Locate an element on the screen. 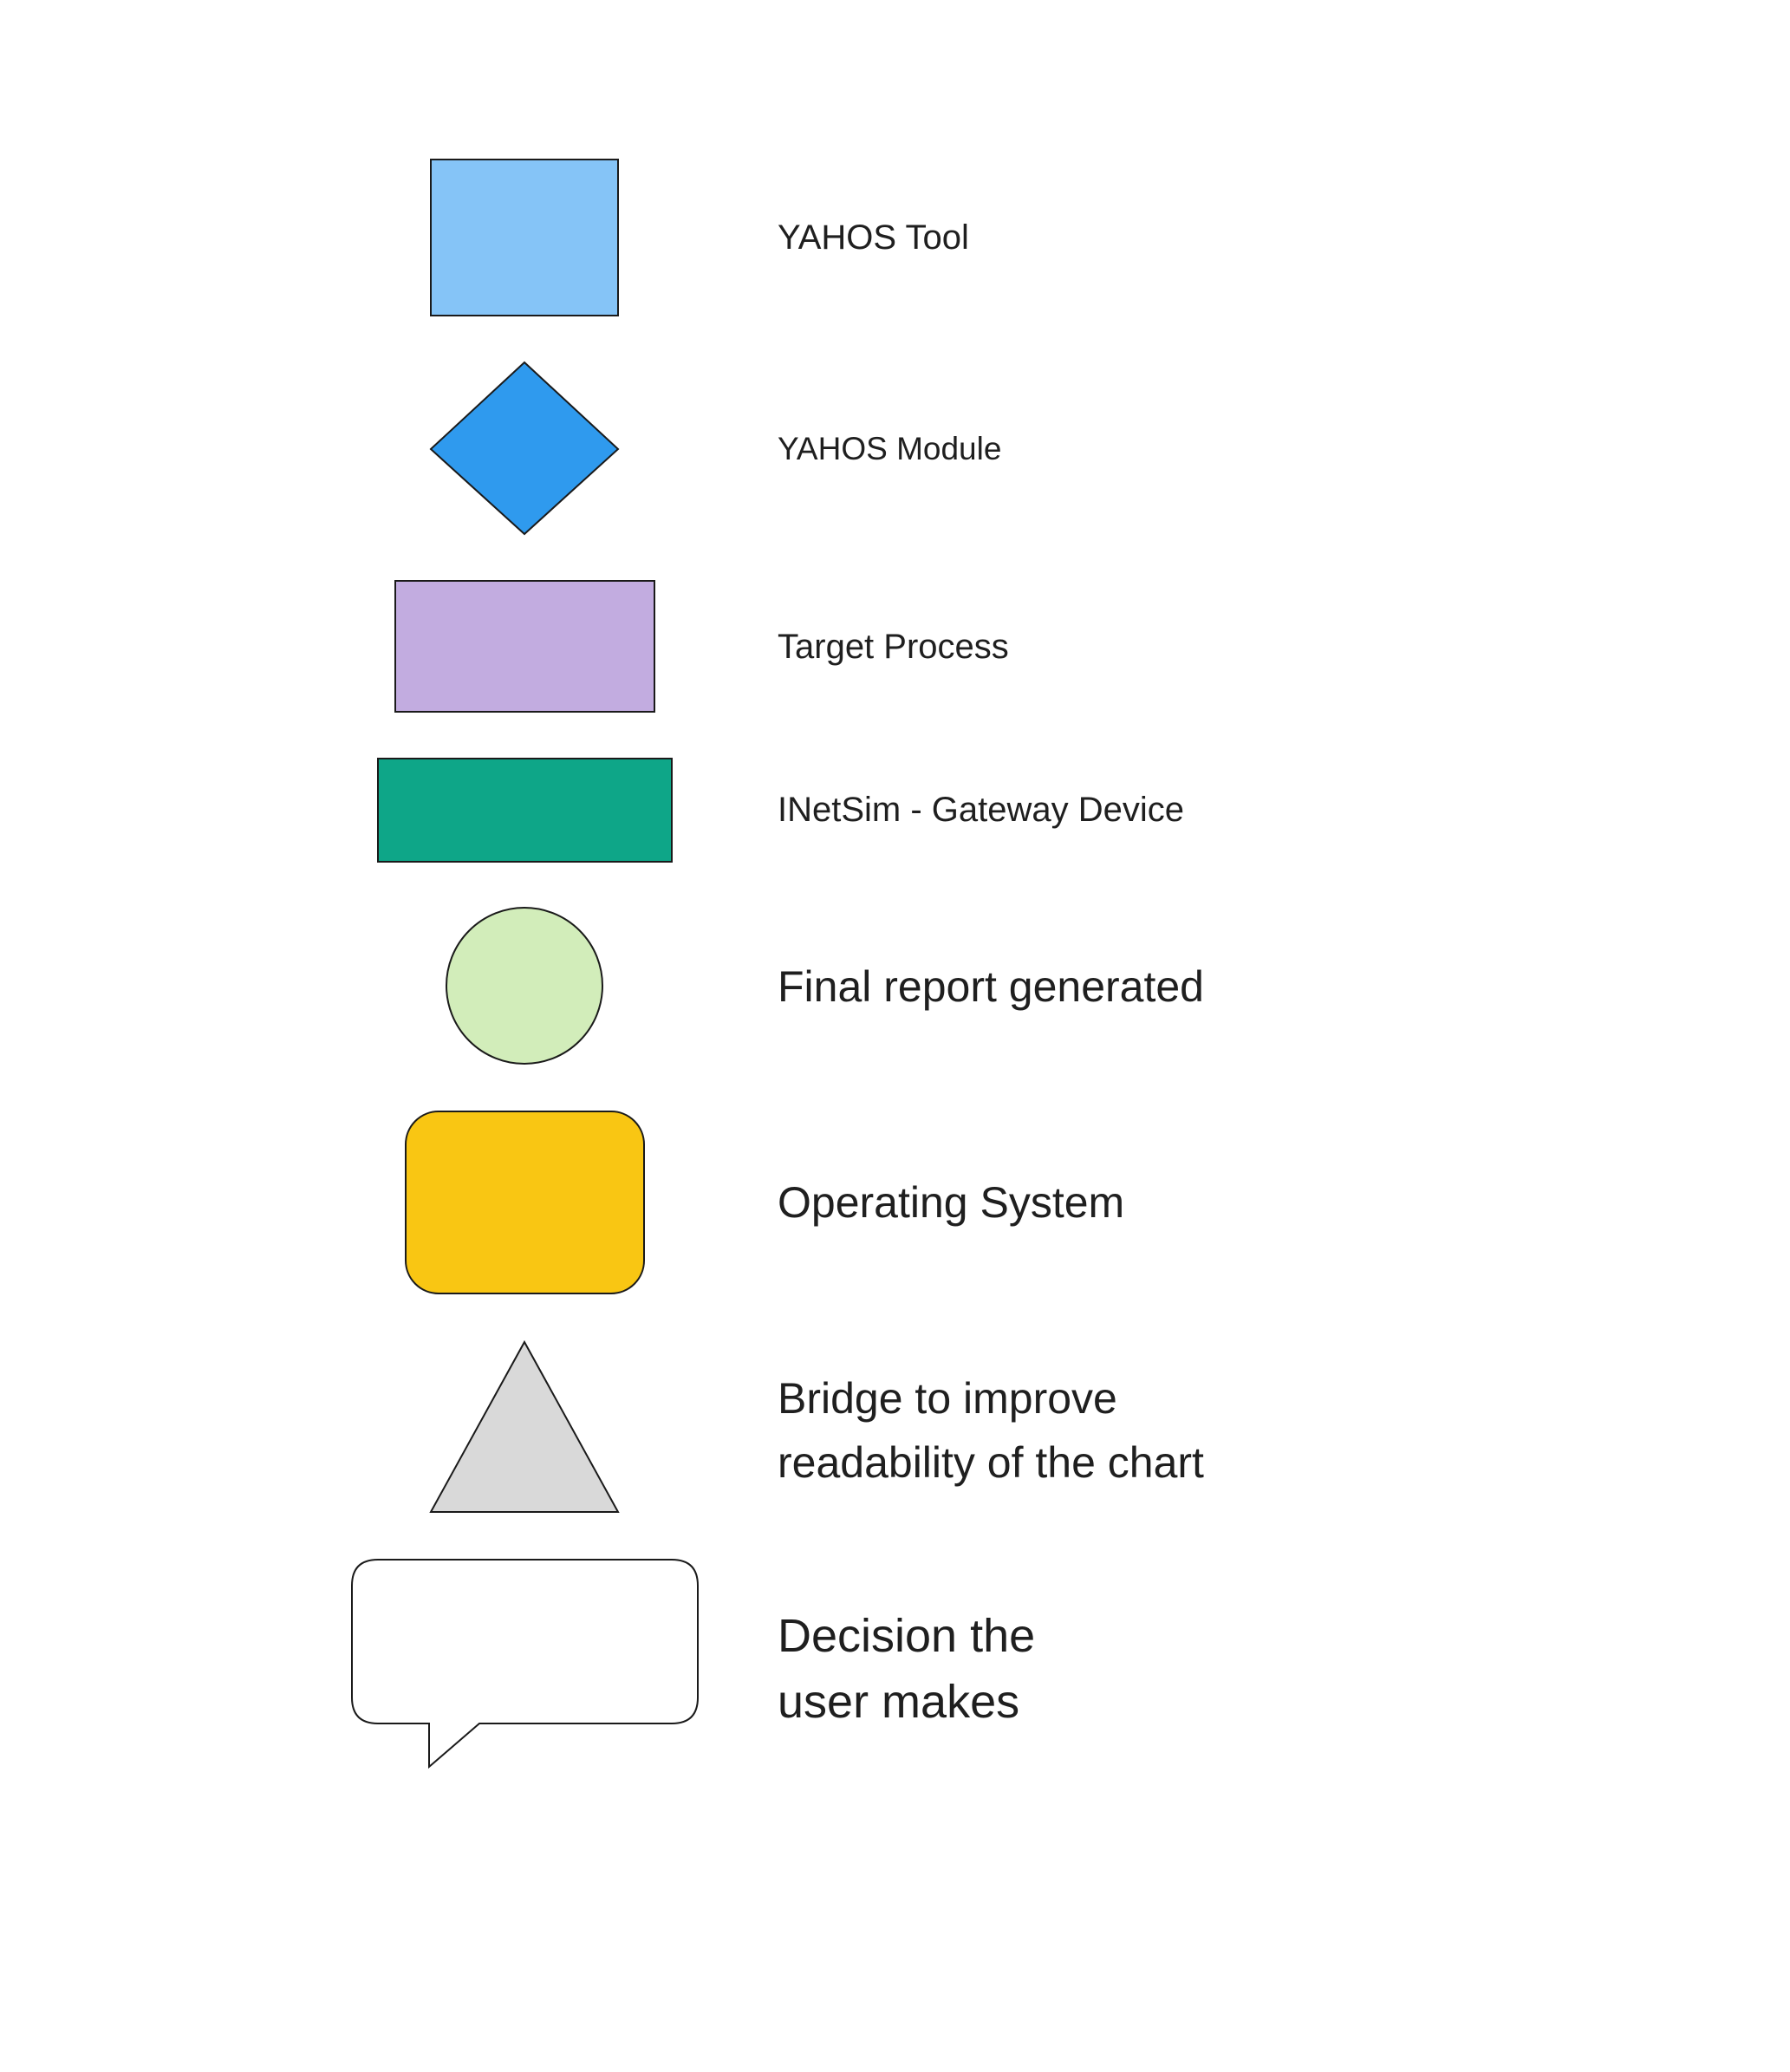  final-report-label-line: Final report generated is located at coordinates (991, 986).